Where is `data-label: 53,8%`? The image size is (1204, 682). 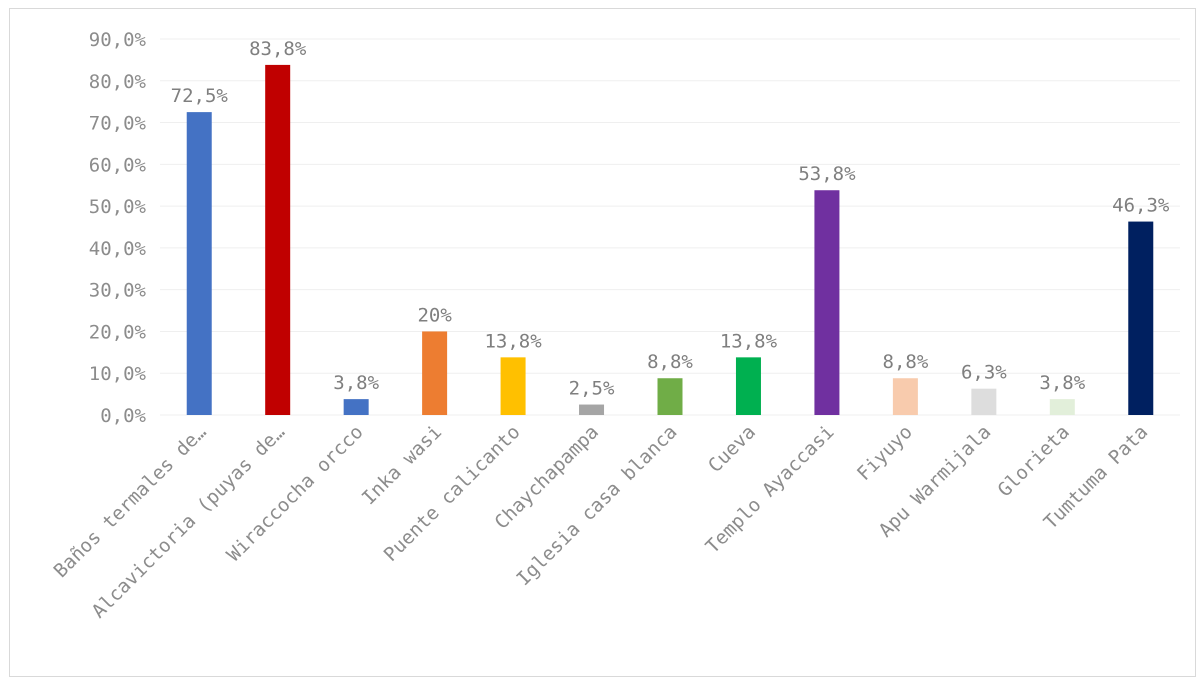 data-label: 53,8% is located at coordinates (827, 174).